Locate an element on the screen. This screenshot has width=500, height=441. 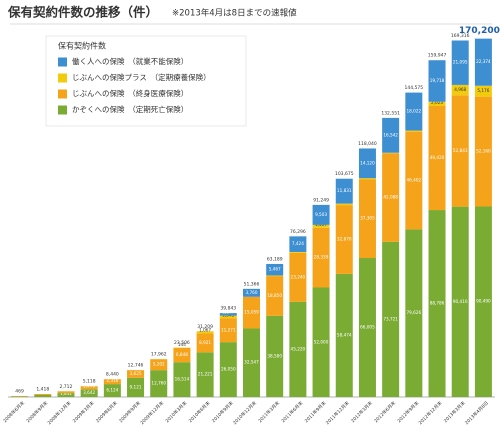
segment-label: 464 is located at coordinates (43, 391).